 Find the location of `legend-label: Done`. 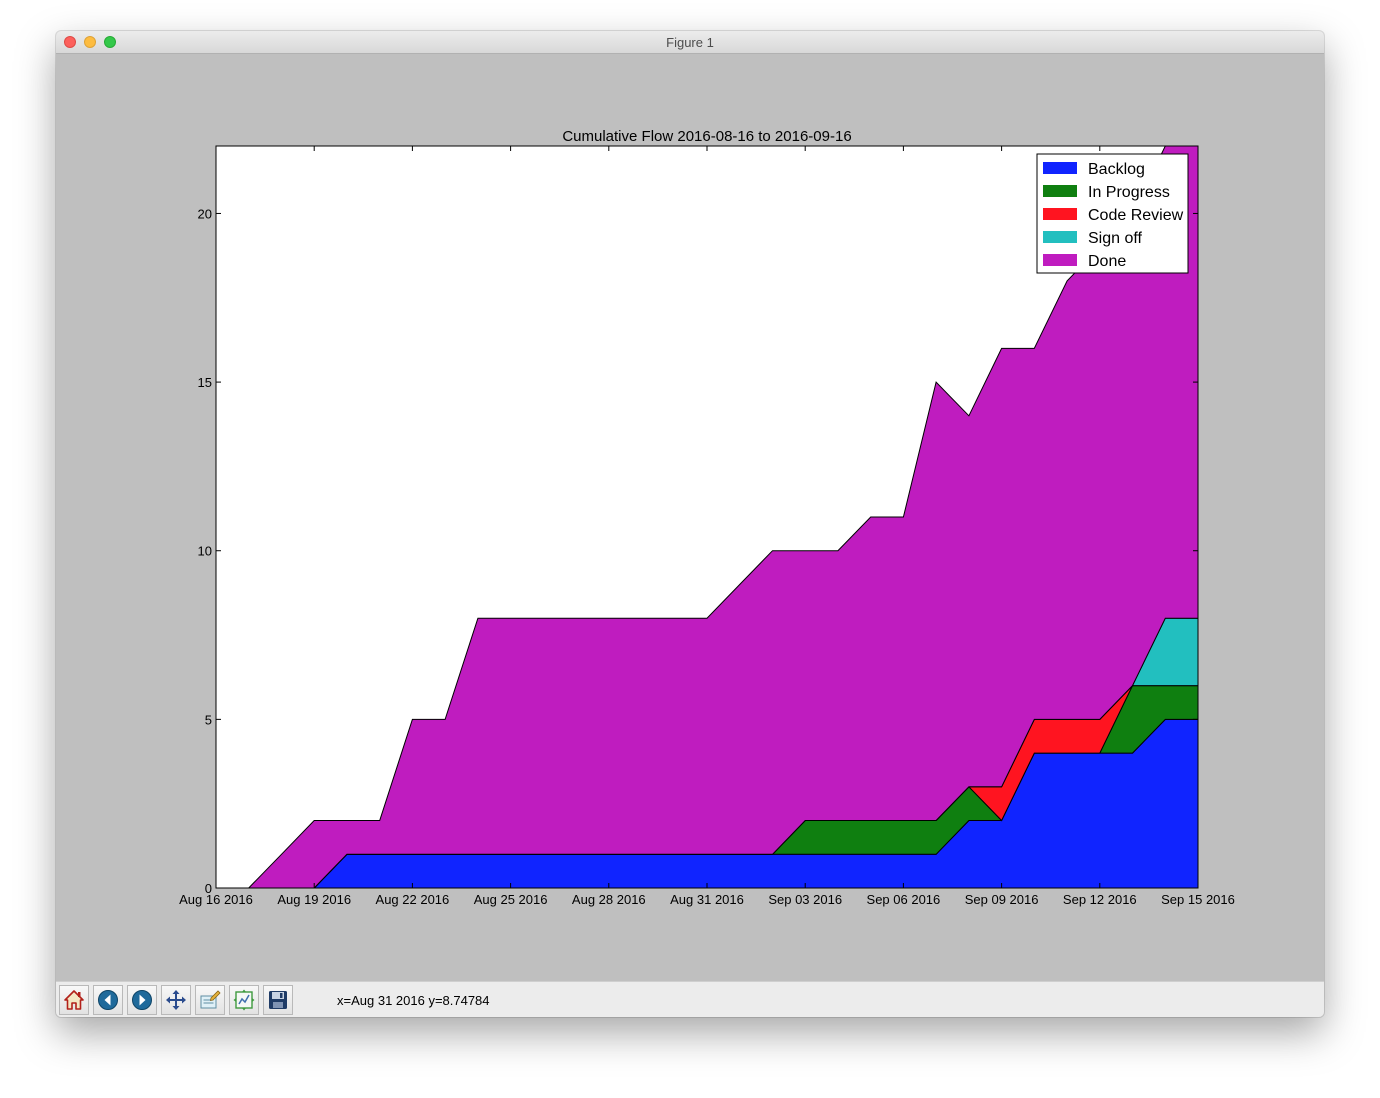

legend-label: Done is located at coordinates (1107, 261).